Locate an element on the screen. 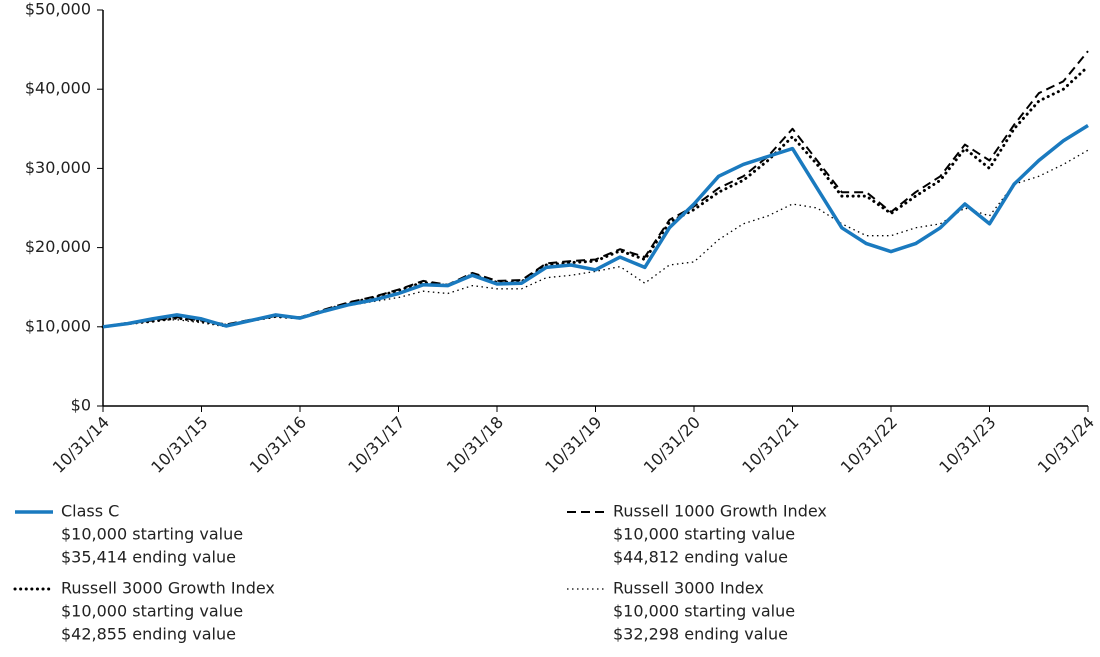 The width and height of the screenshot is (1100, 657). legend-label: Russell 3000 Growth Index is located at coordinates (168, 588).